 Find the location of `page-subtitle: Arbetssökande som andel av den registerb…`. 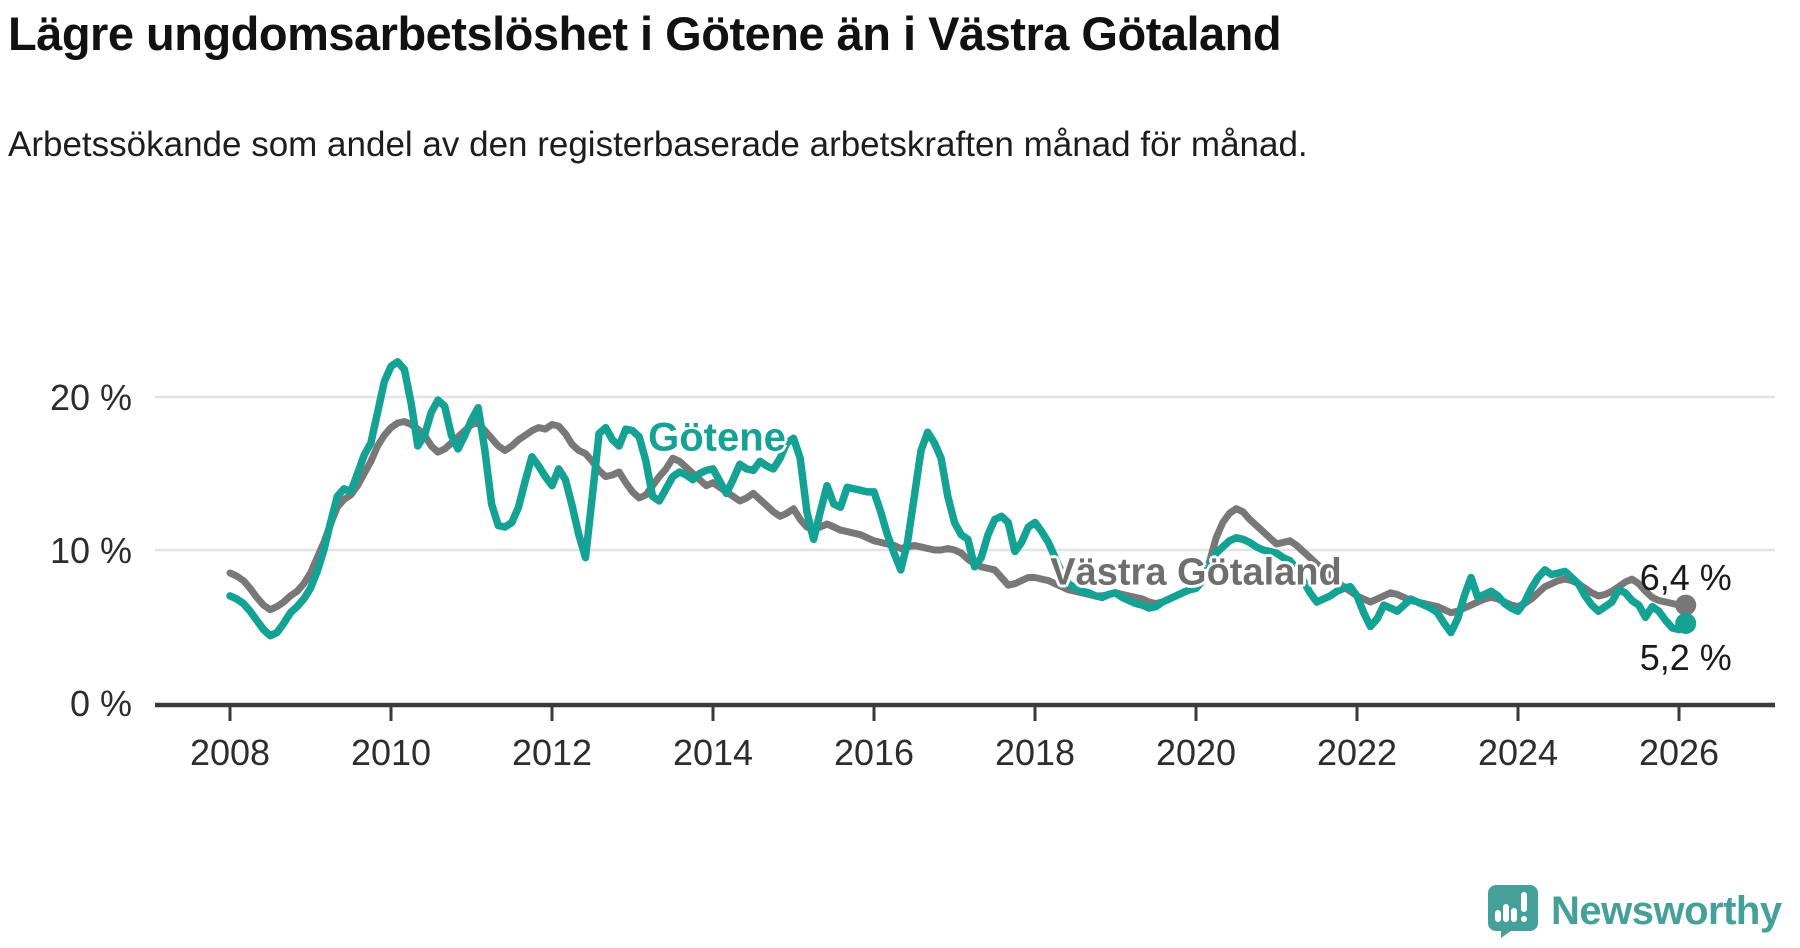

page-subtitle: Arbetssökande som andel av den registerb… is located at coordinates (658, 144).